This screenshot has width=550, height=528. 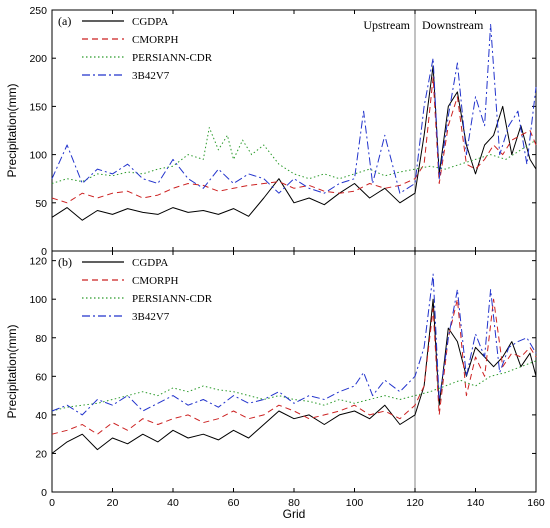 I want to click on y-tick-label: 50, so click(x=41, y=204).